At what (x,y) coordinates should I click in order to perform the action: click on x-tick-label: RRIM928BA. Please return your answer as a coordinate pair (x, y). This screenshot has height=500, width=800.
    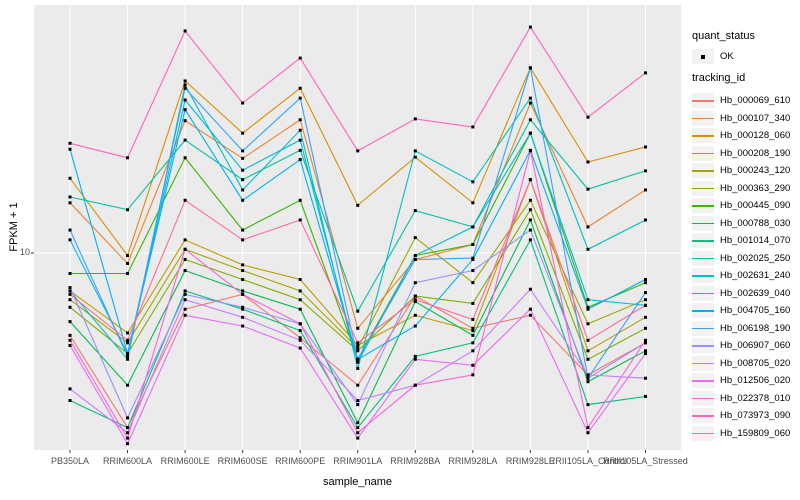
    Looking at the image, I should click on (415, 461).